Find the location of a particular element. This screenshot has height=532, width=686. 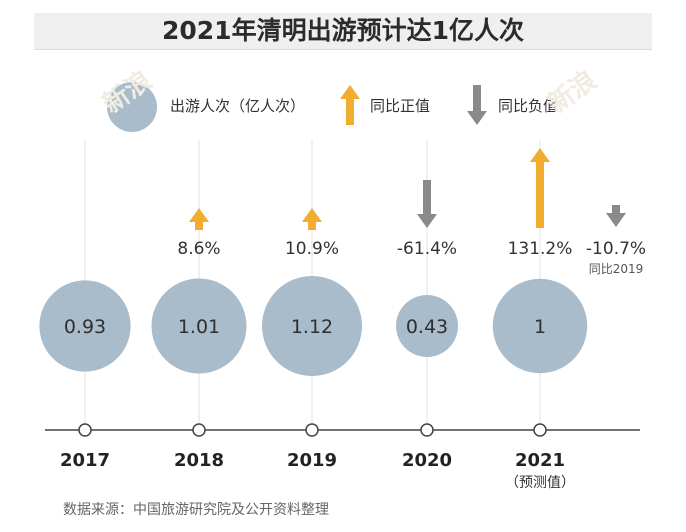

change-label: 131.2% is located at coordinates (540, 249).